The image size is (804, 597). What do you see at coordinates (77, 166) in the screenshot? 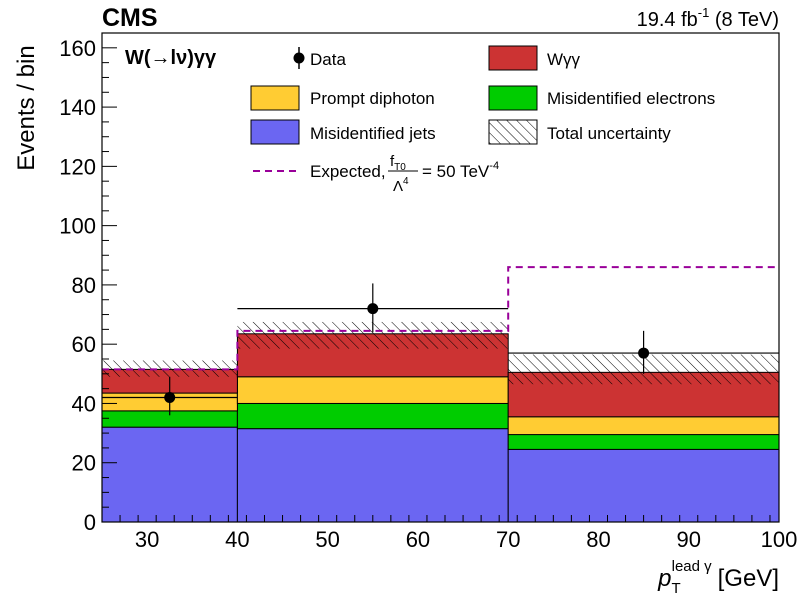
I see `y-tick-label-120: 120` at bounding box center [77, 166].